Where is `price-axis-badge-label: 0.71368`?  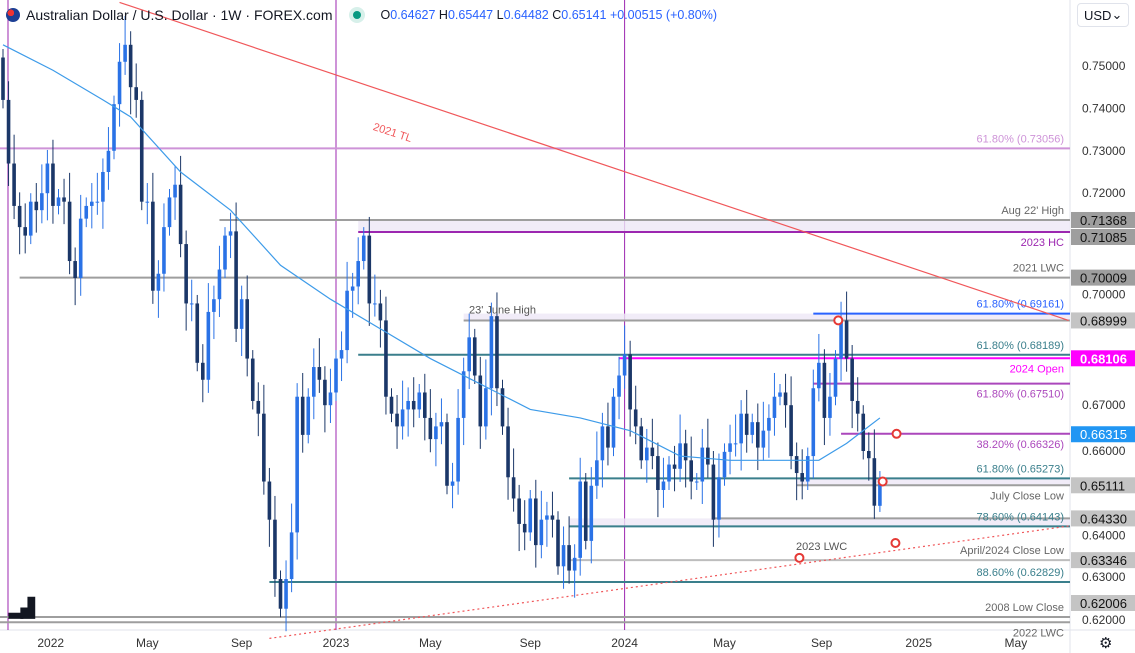 price-axis-badge-label: 0.71368 is located at coordinates (1103, 220).